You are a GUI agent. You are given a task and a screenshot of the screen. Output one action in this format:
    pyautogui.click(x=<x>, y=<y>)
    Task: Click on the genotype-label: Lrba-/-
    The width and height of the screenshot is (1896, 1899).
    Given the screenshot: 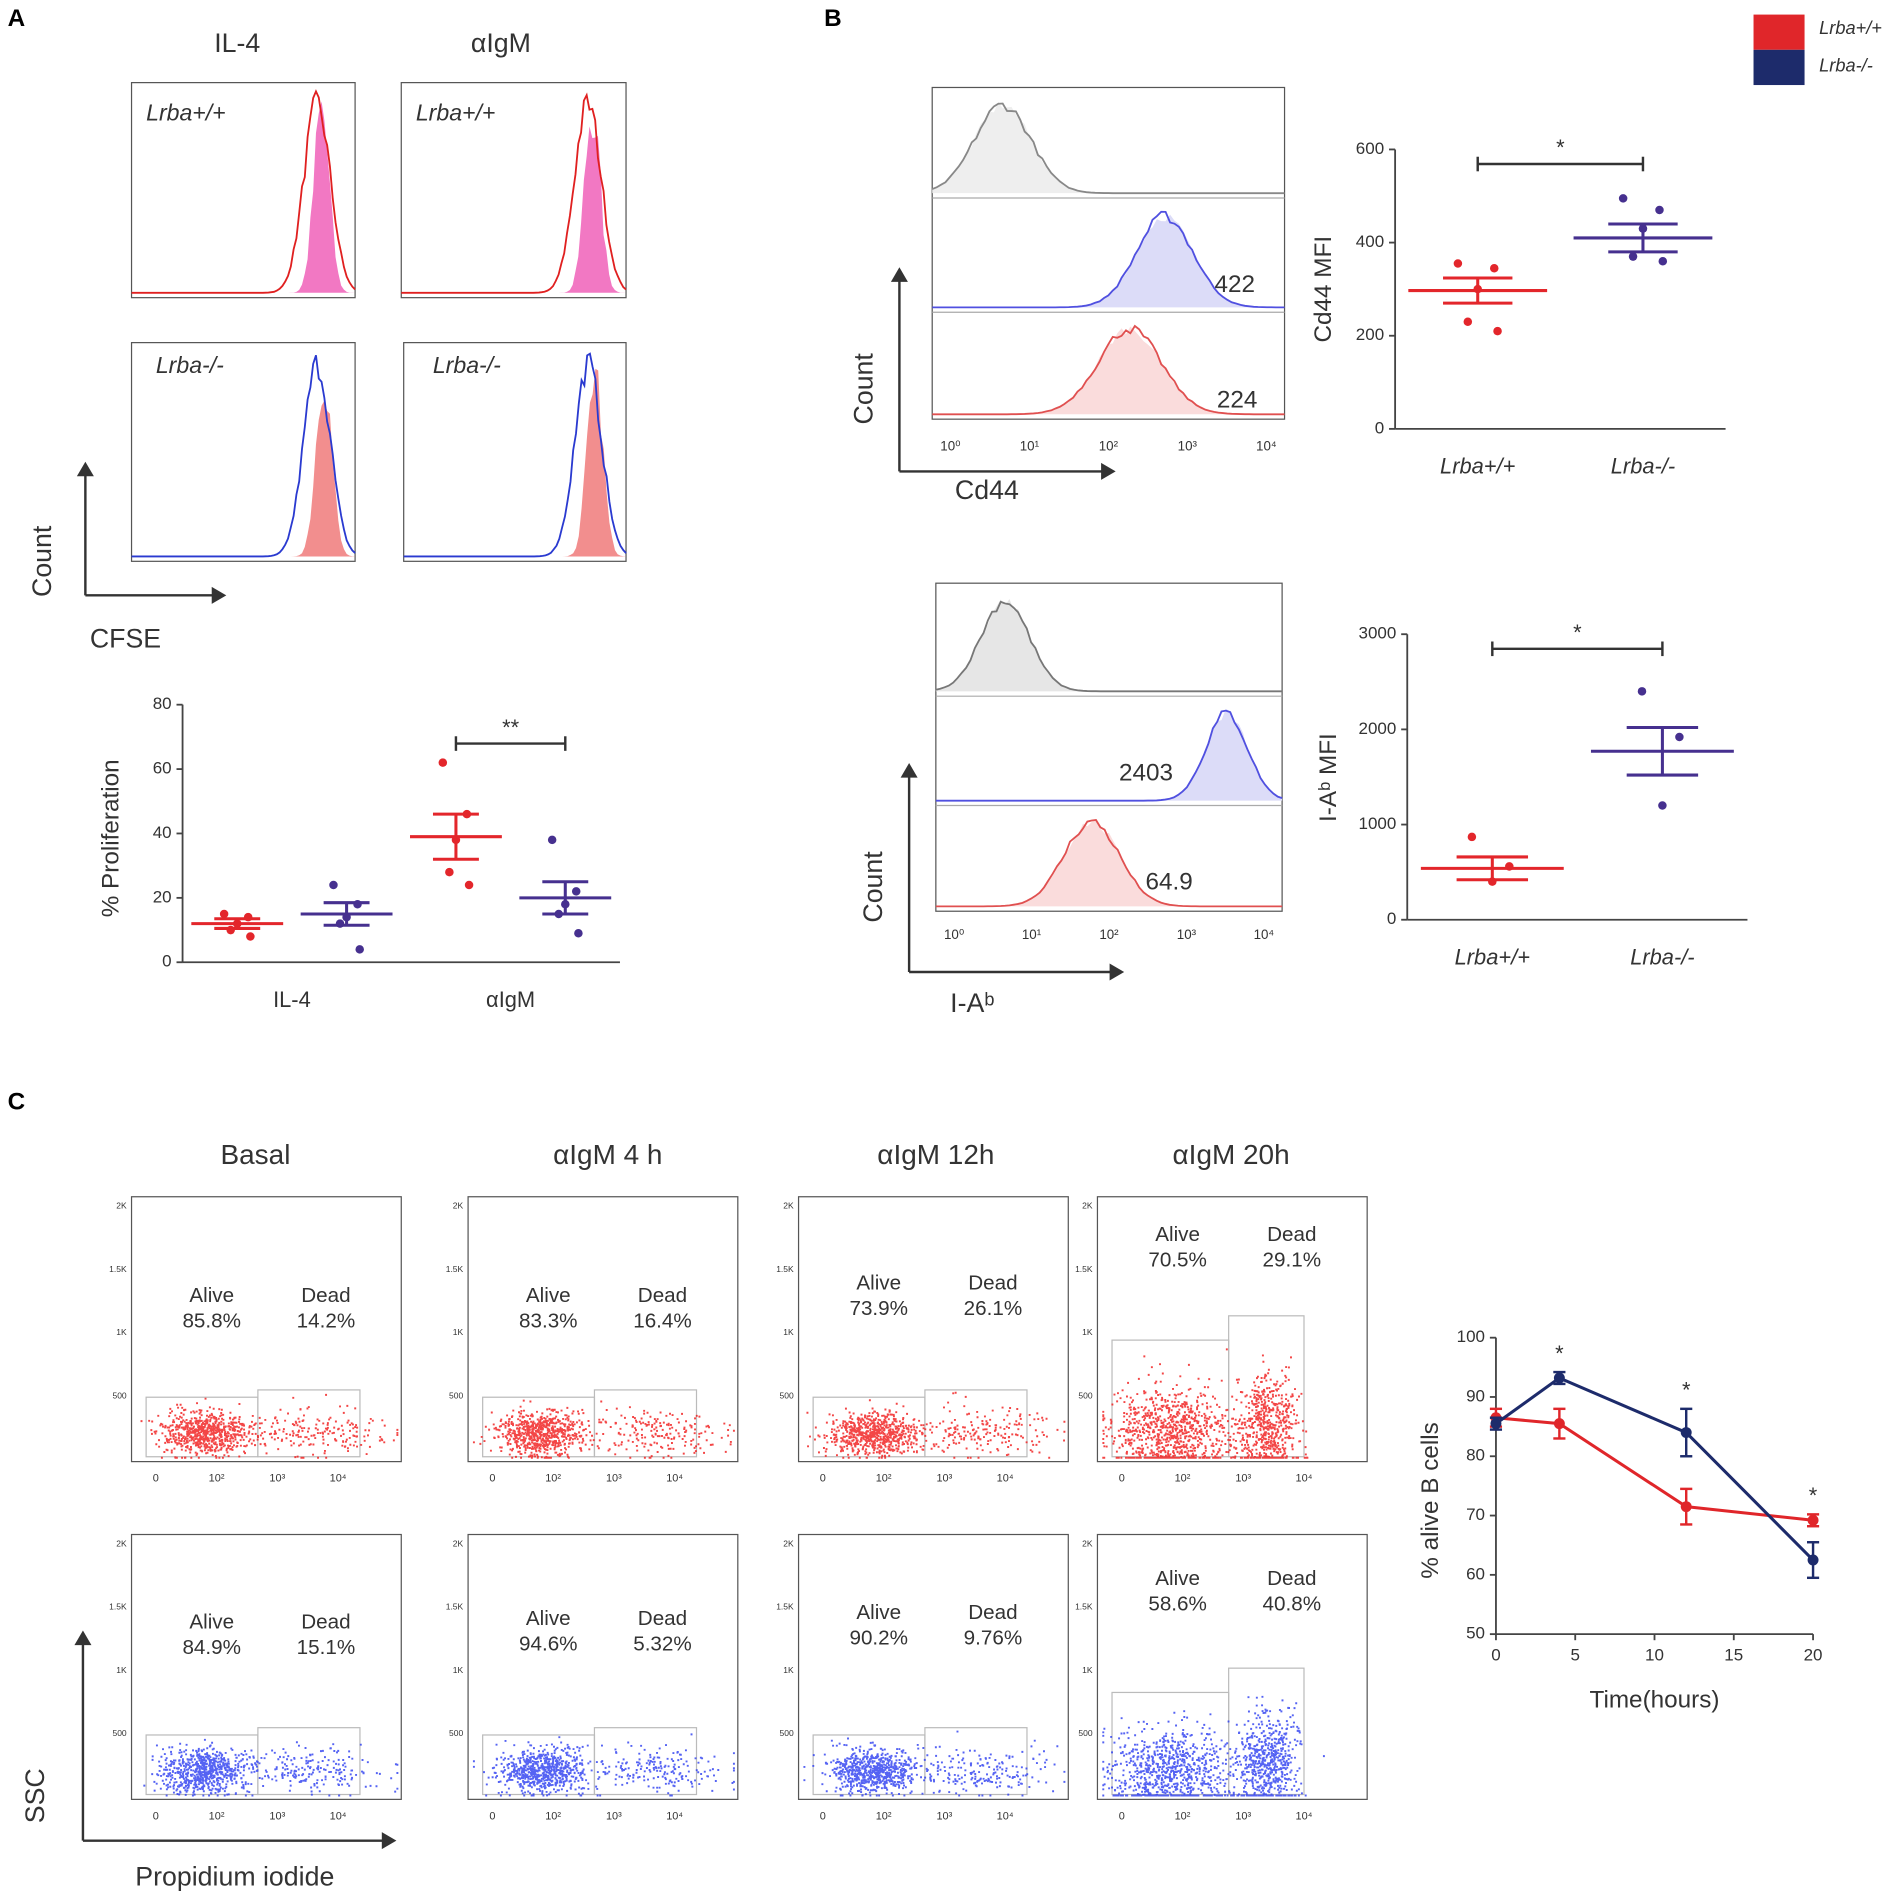 What is the action you would take?
    pyautogui.click(x=467, y=365)
    